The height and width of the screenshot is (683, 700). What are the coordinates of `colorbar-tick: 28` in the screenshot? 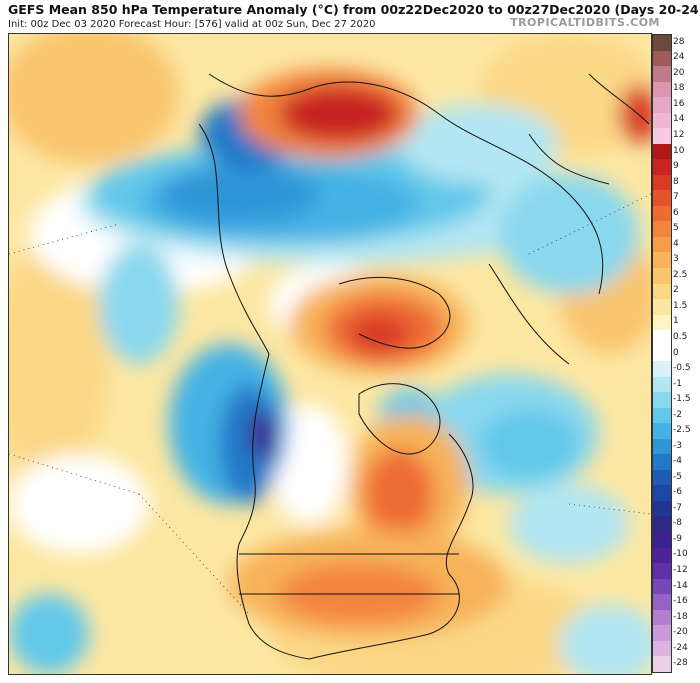 It's located at (679, 41).